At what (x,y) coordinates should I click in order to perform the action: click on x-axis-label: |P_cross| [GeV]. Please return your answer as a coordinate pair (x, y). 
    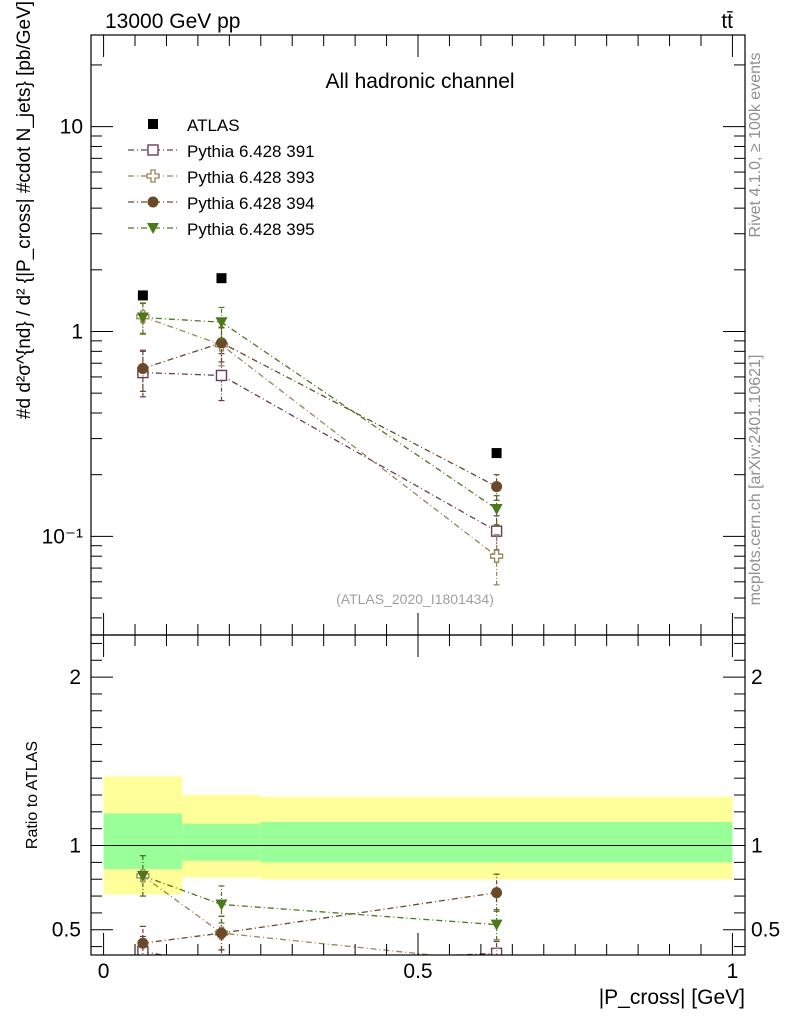
    Looking at the image, I should click on (672, 997).